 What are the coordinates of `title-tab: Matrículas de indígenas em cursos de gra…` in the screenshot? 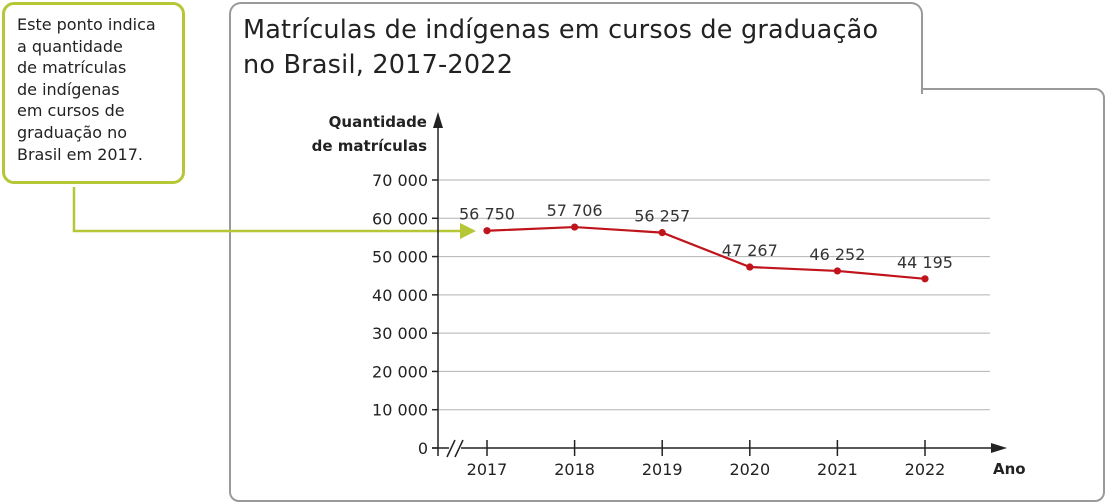 It's located at (576, 48).